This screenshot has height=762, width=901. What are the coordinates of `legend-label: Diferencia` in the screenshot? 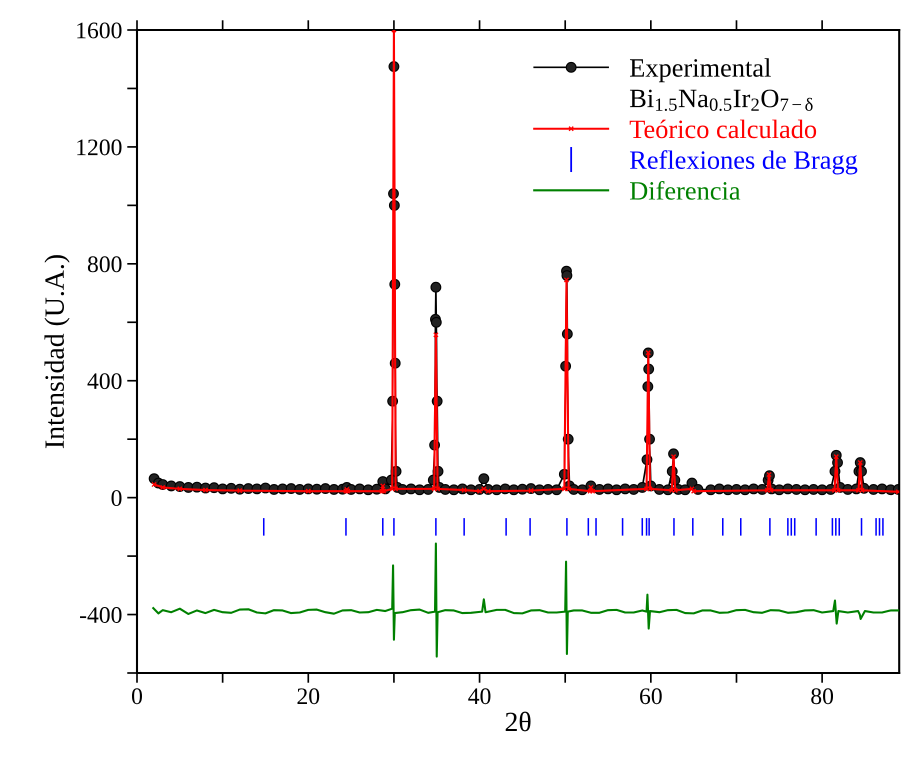 It's located at (685, 190).